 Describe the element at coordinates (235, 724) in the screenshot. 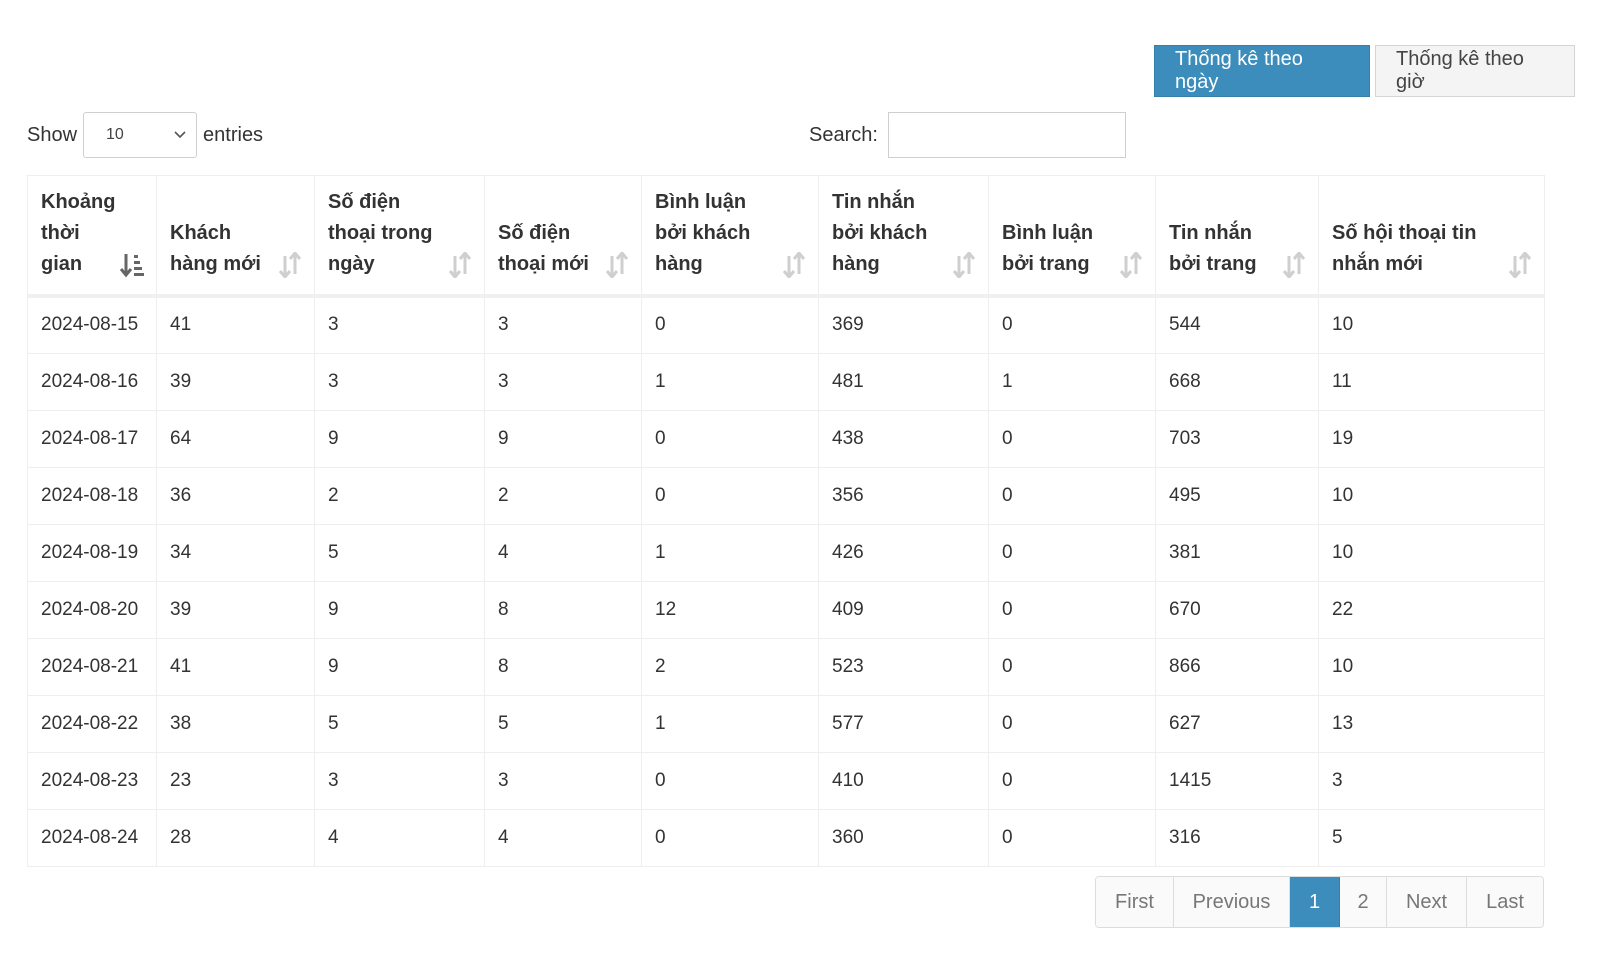

I see `table-cell: 38` at that location.